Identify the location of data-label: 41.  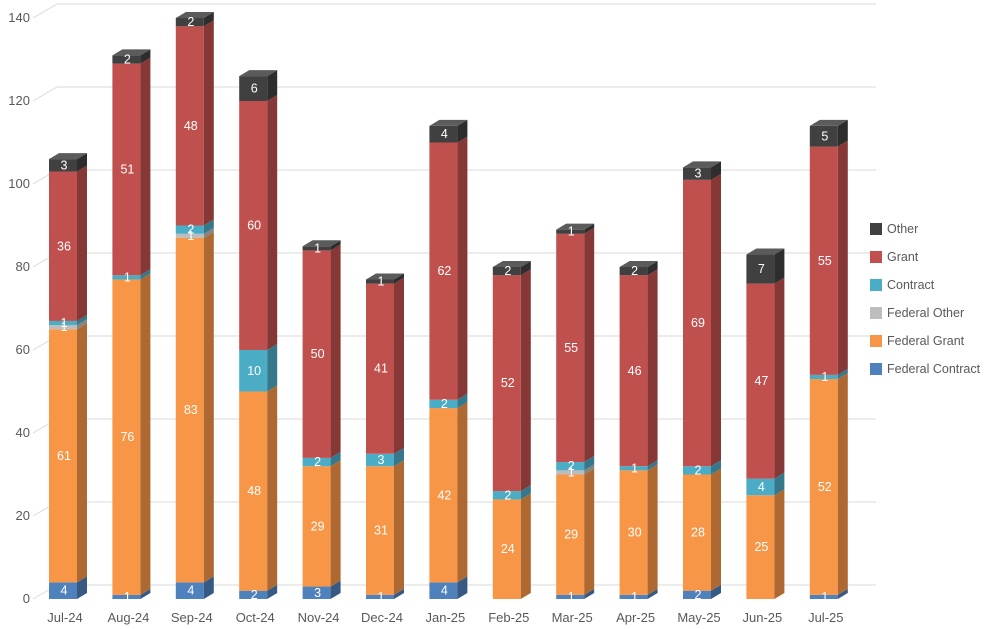
(381, 369).